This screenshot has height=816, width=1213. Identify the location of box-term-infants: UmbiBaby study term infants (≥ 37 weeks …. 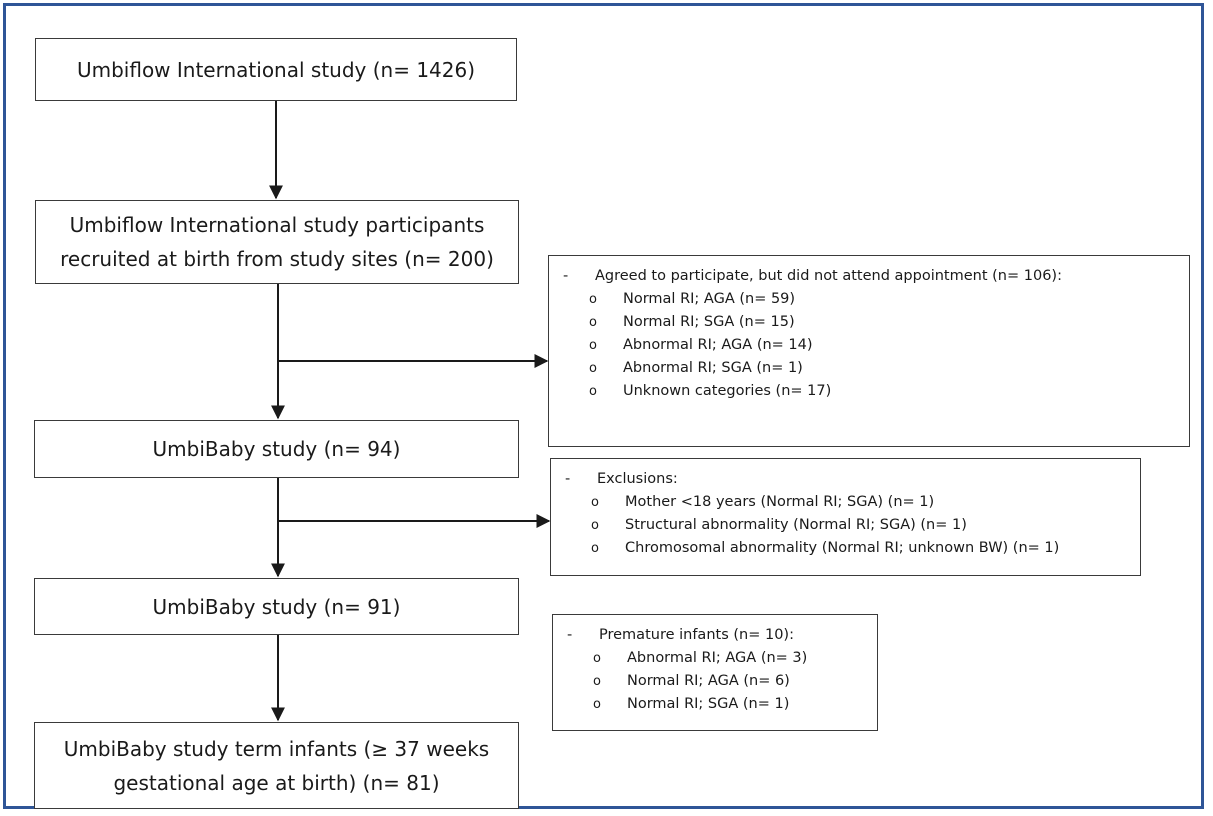
(276, 765).